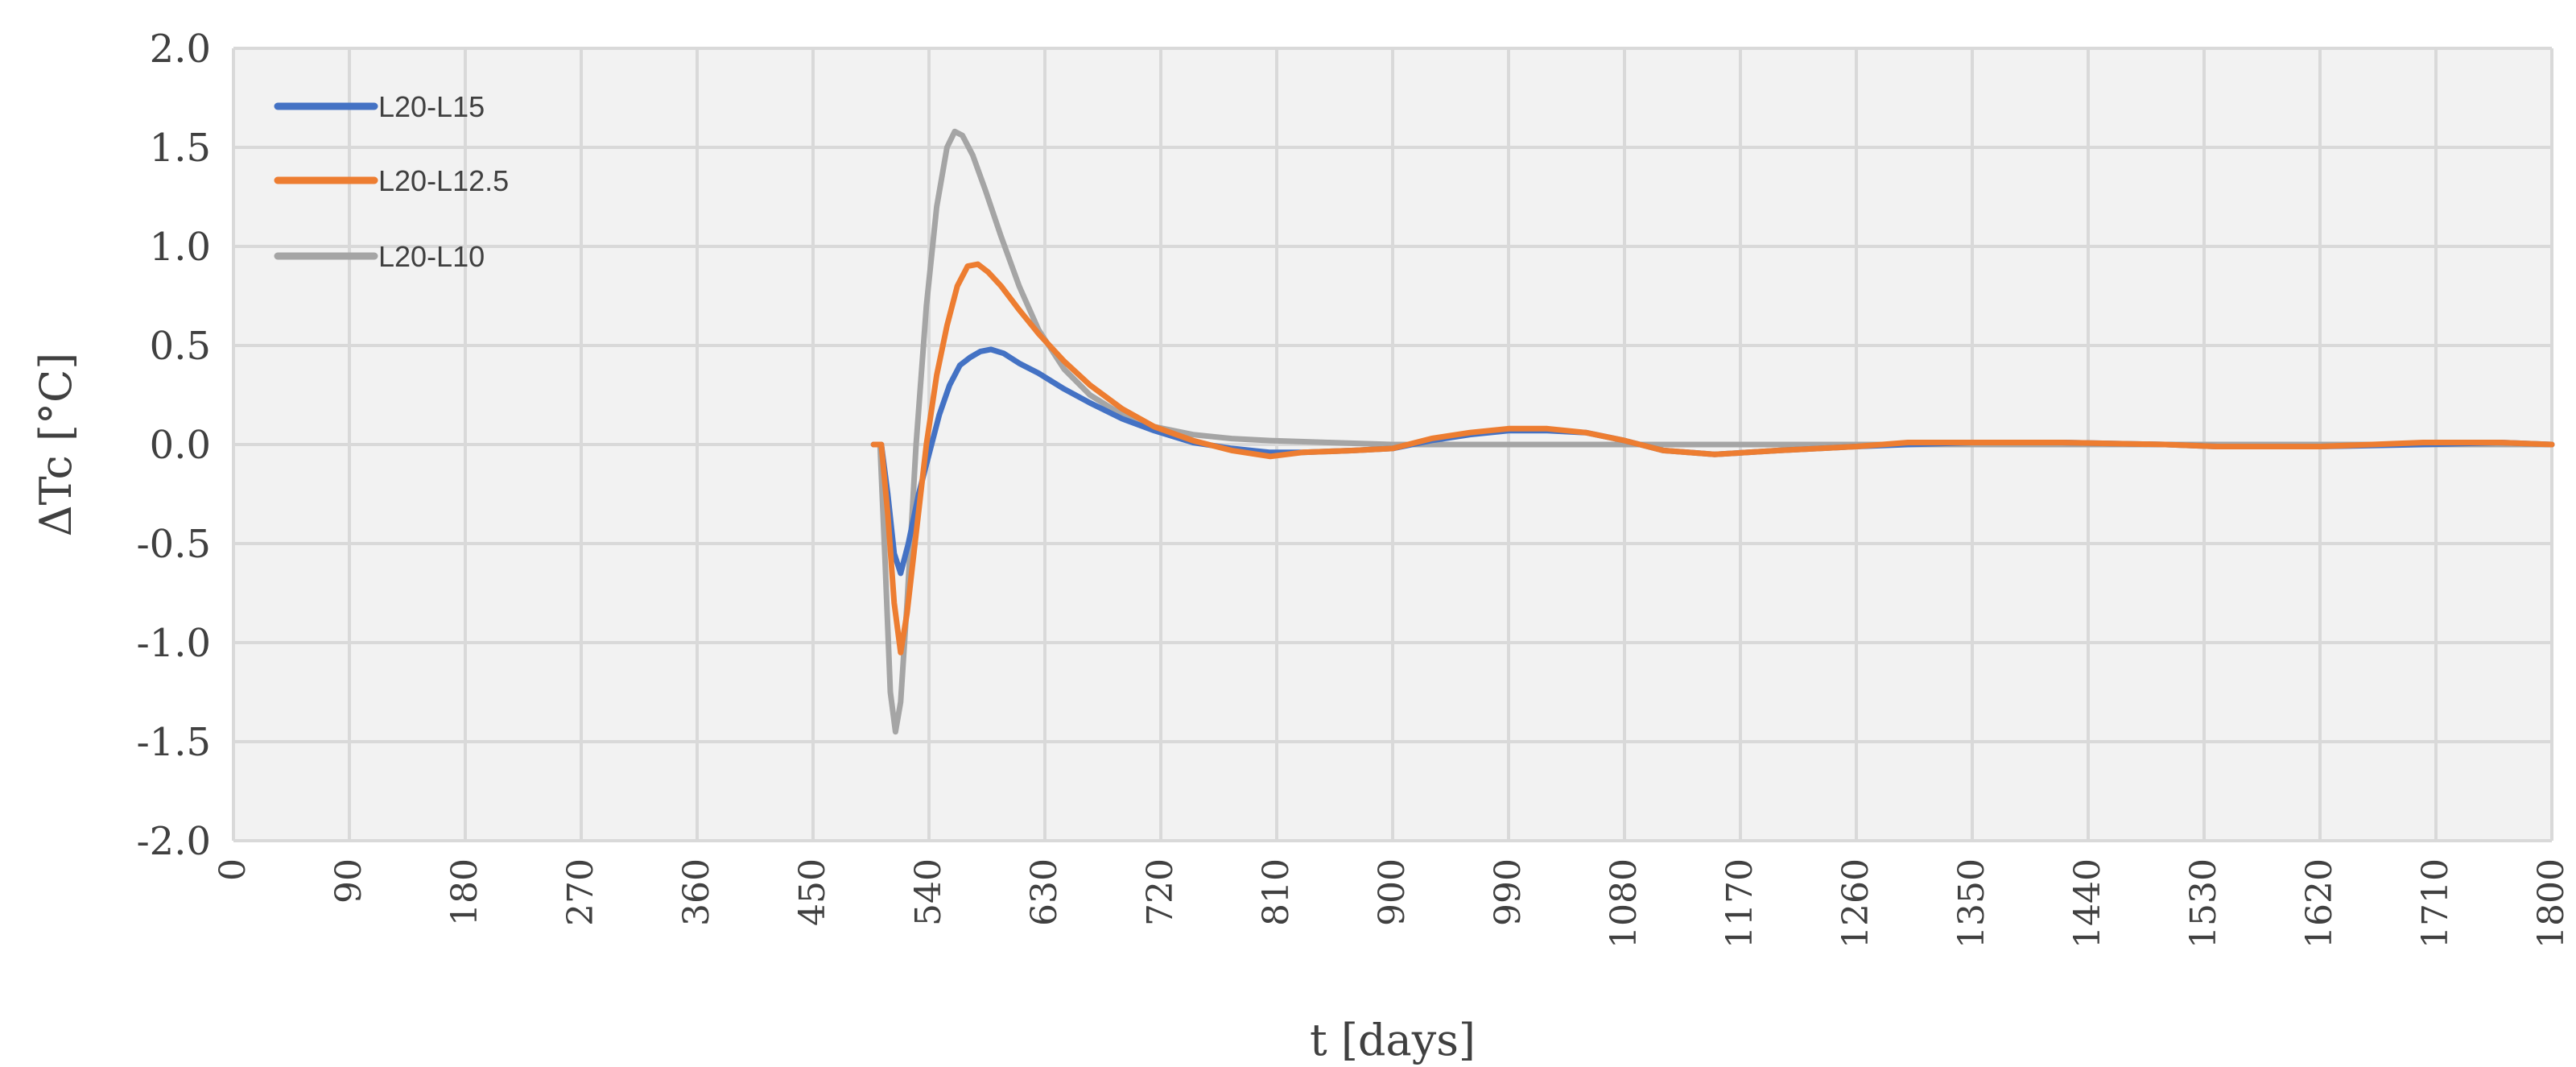  I want to click on legend-label: L20-L12.5, so click(443, 181).